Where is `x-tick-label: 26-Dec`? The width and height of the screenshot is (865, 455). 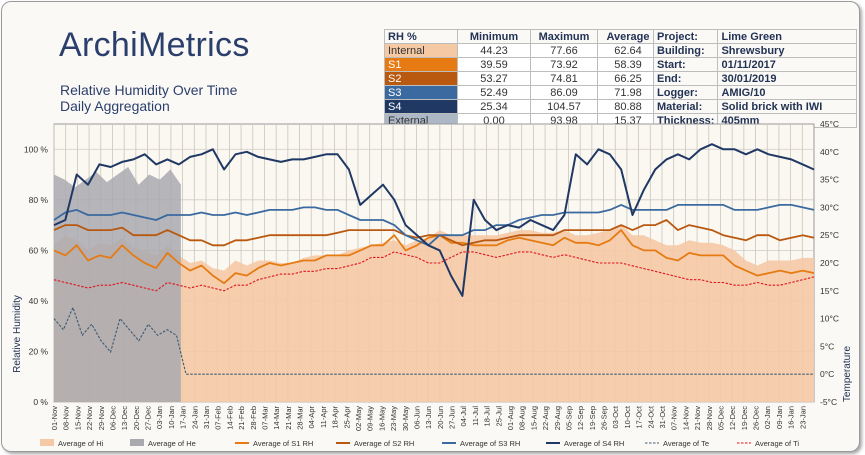 x-tick-label: 26-Dec is located at coordinates (756, 418).